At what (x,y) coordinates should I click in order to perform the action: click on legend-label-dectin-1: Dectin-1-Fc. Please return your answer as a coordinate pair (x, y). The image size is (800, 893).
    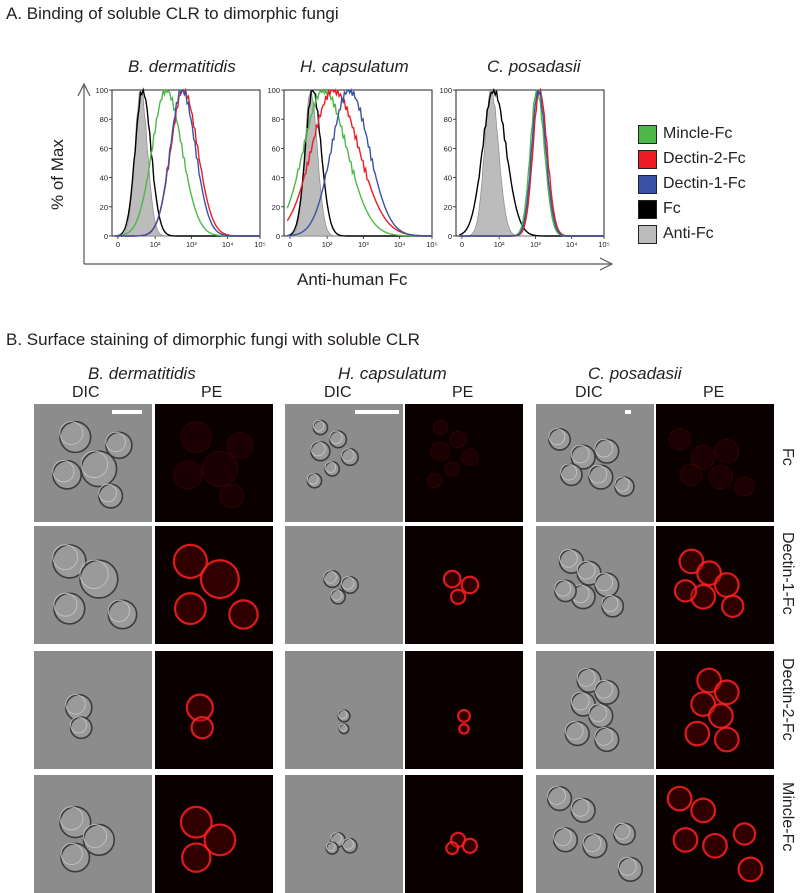
    Looking at the image, I should click on (704, 183).